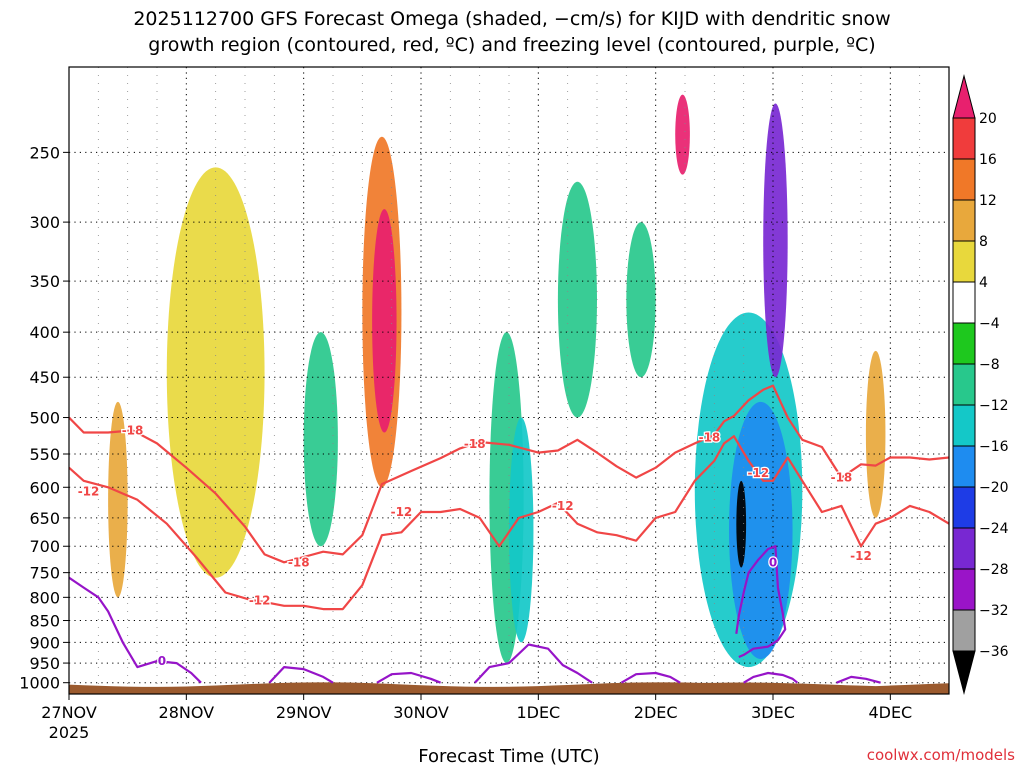  I want to click on y-tick-label: 750, so click(44, 573).